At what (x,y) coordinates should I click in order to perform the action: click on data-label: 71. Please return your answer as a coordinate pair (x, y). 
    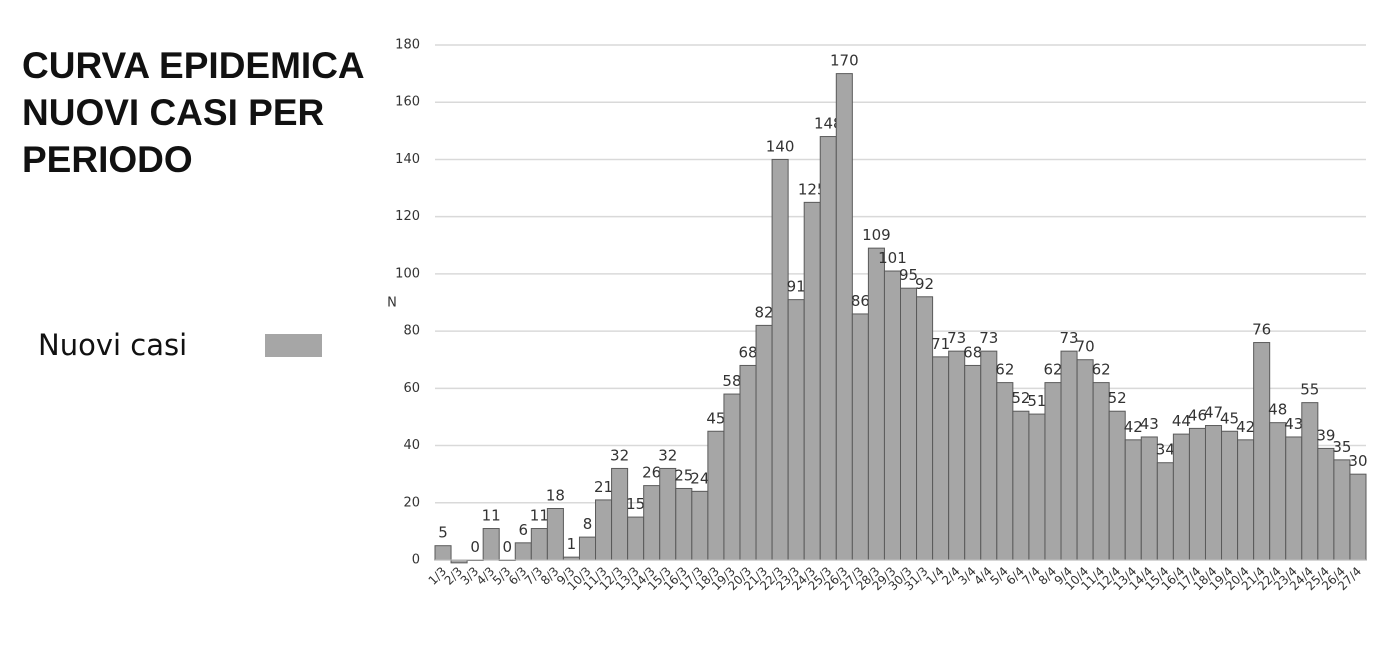
    Looking at the image, I should click on (940, 344).